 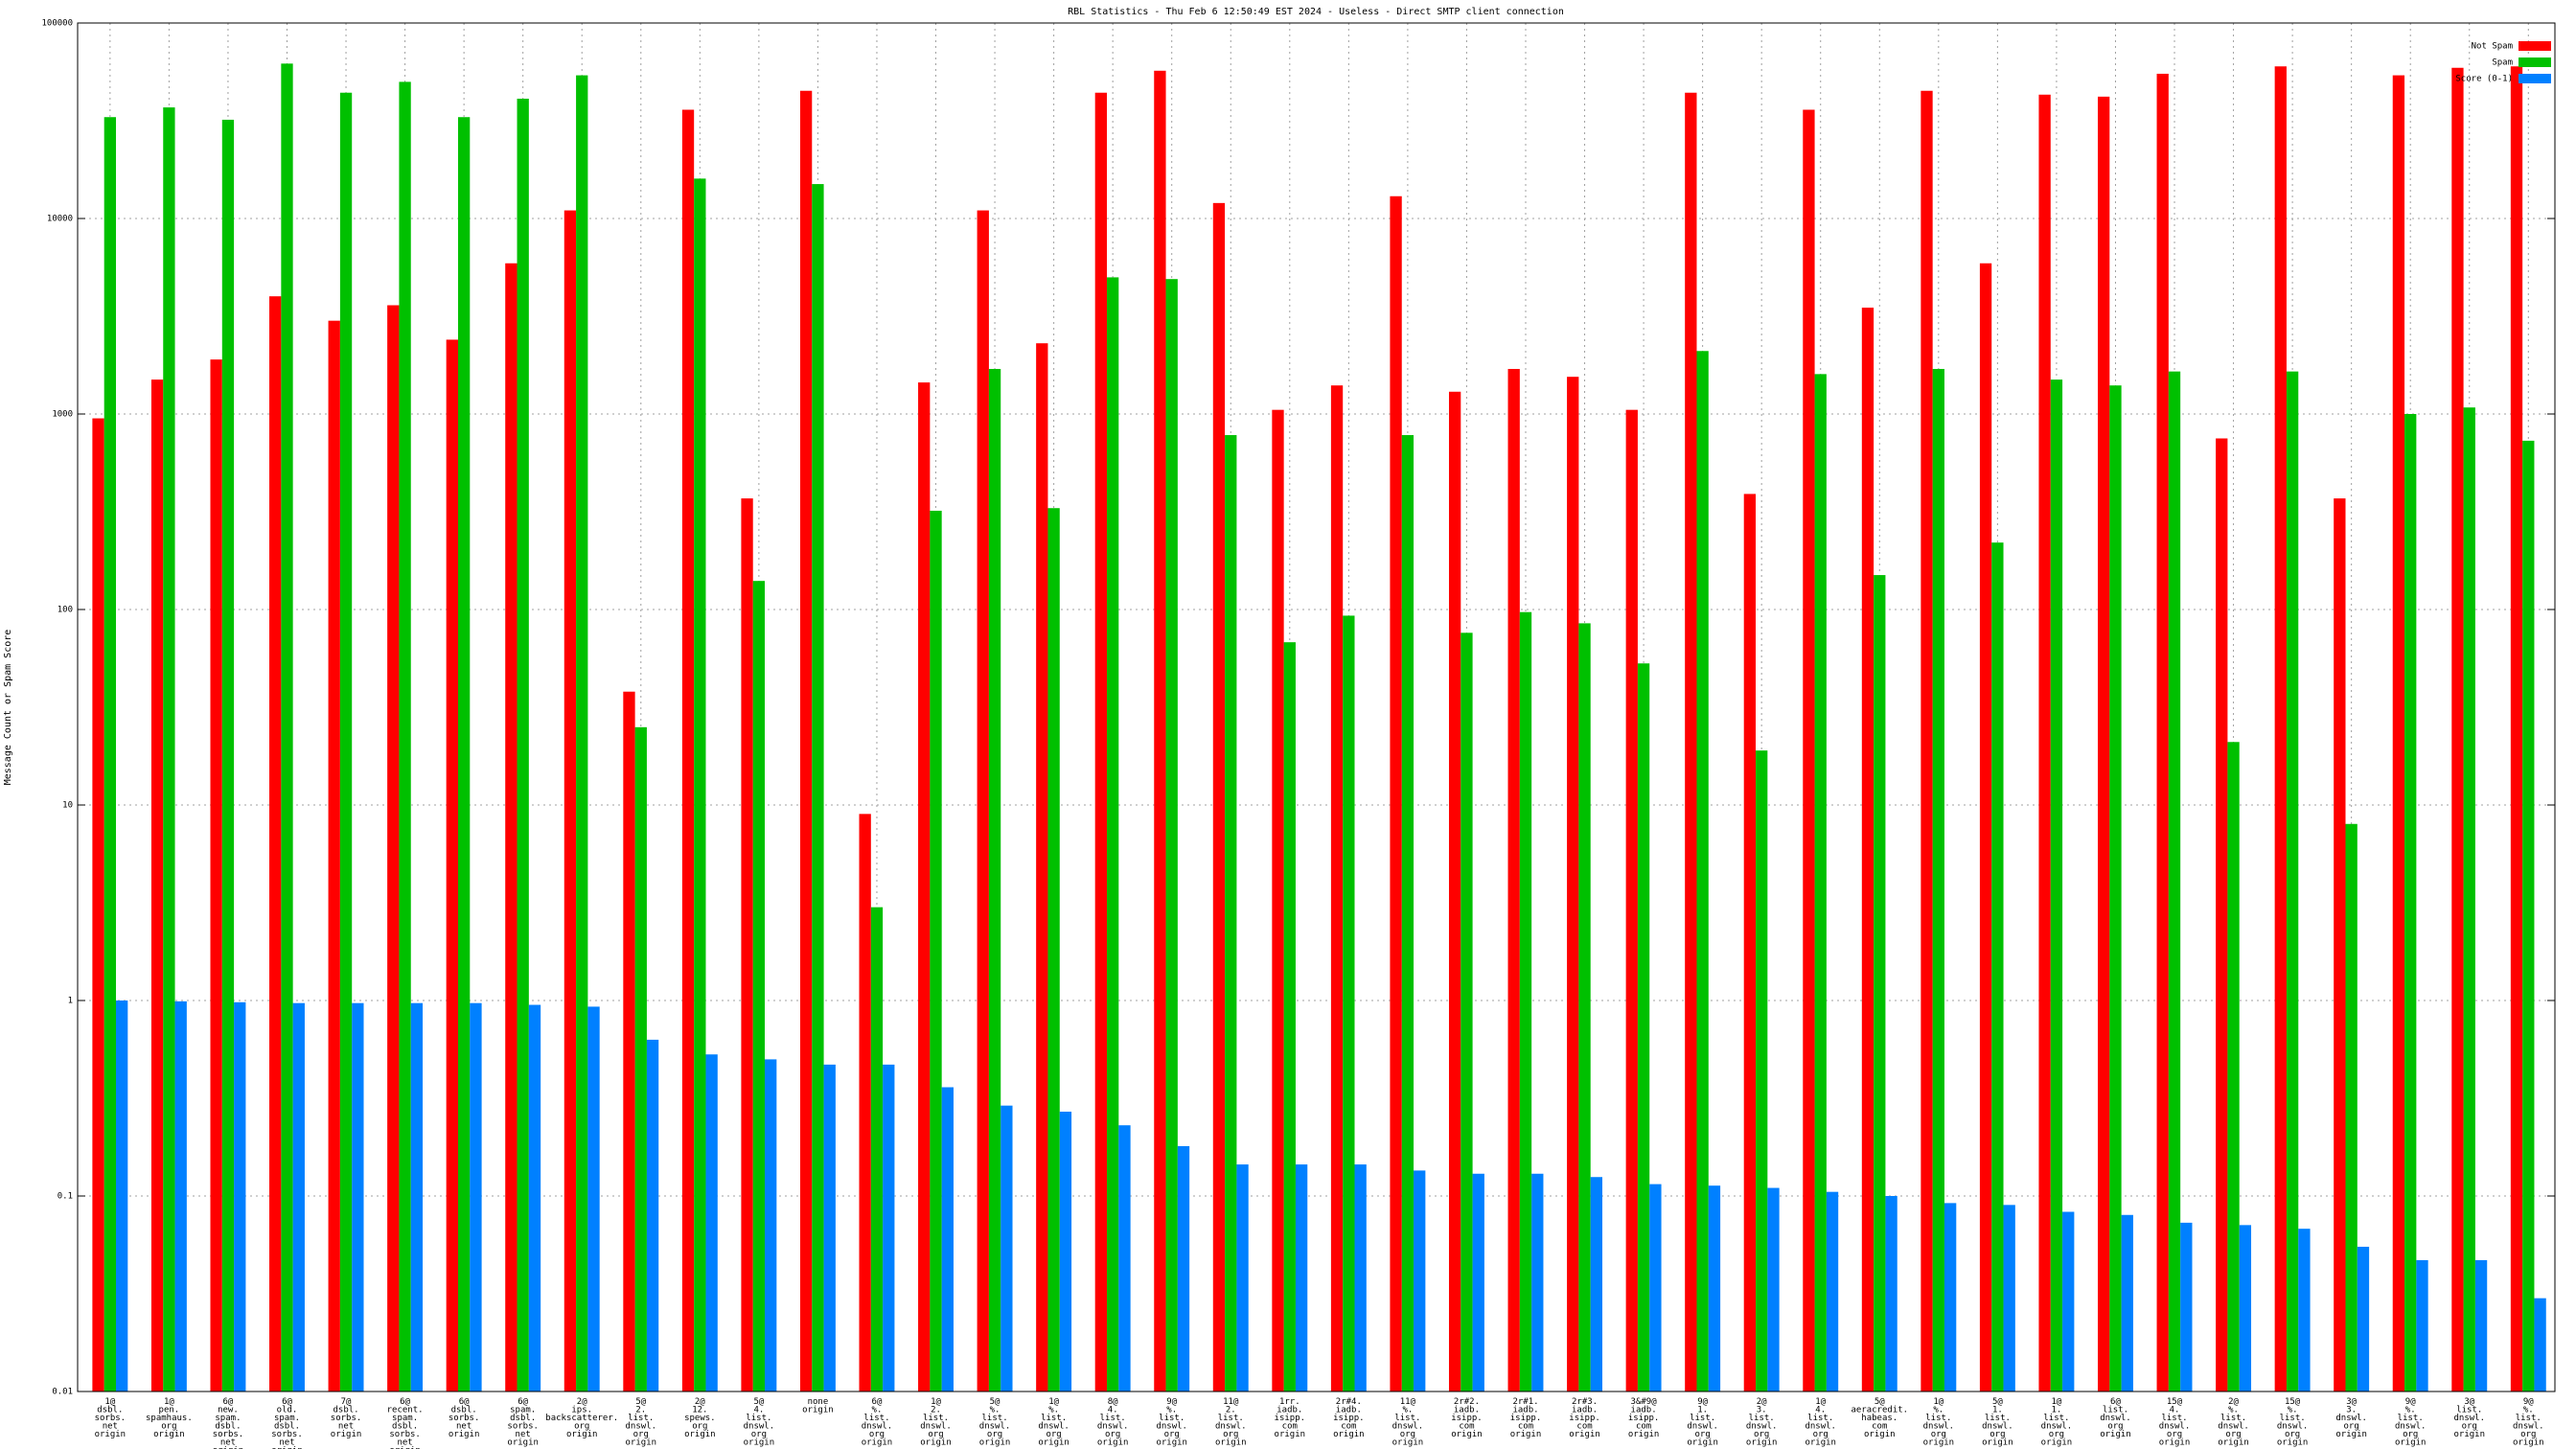 I want to click on x-tick-label-line: old., so click(x=287, y=1410).